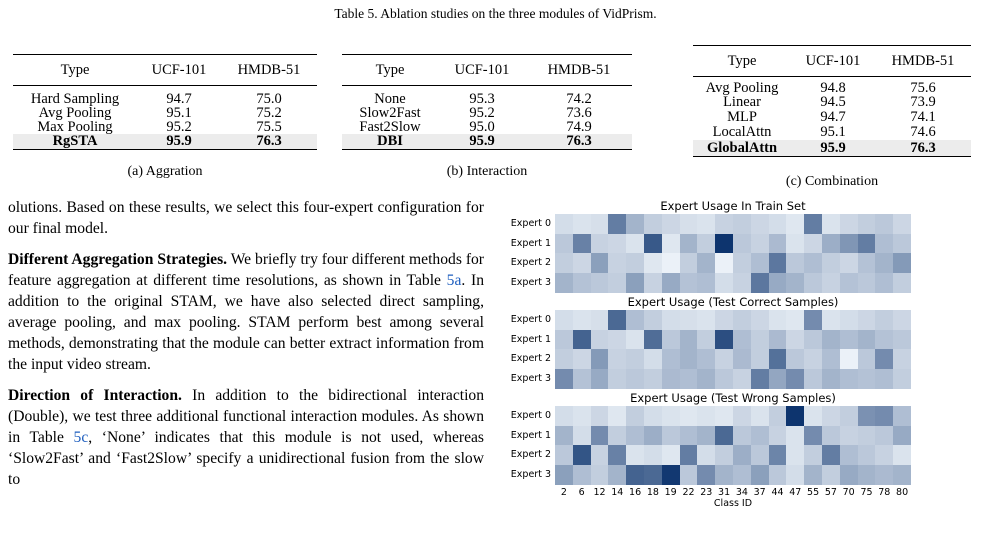  Describe the element at coordinates (269, 126) in the screenshot. I see `table-cell: 75.5` at that location.